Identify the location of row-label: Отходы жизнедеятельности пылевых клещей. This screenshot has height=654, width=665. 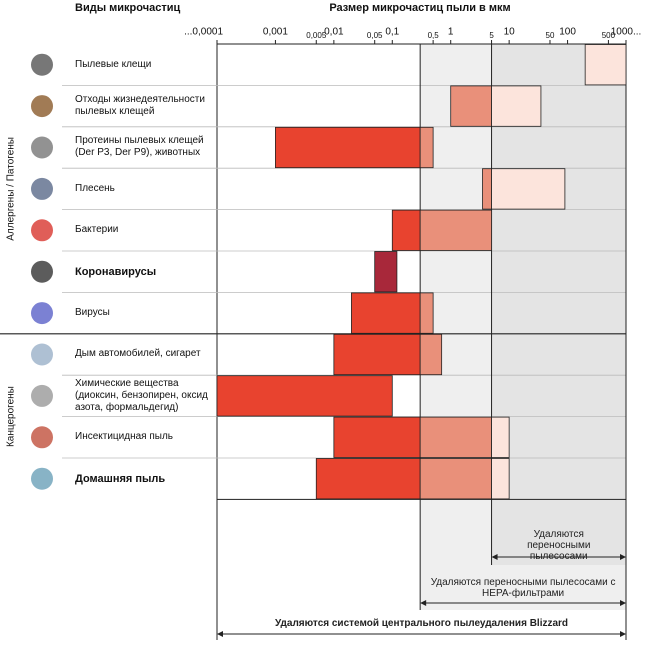
(140, 106).